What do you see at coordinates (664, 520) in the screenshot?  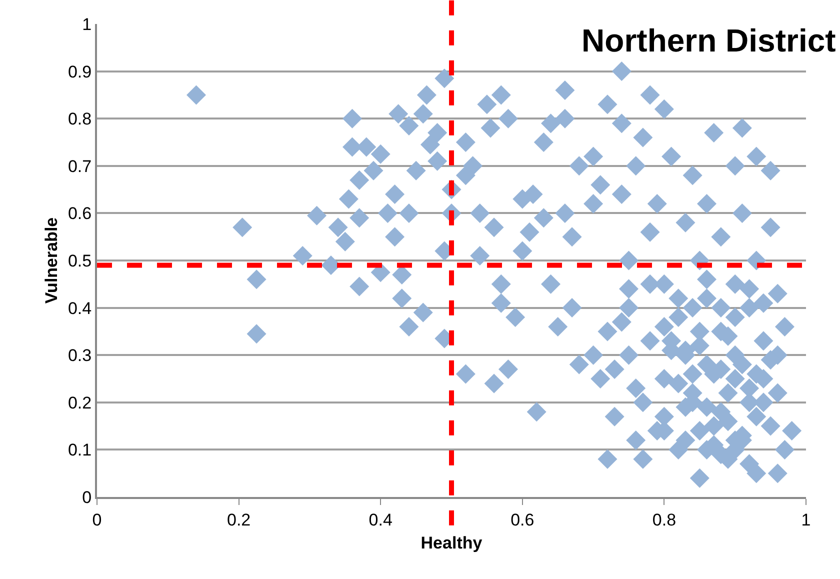 I see `x-tick-label: 0.8` at bounding box center [664, 520].